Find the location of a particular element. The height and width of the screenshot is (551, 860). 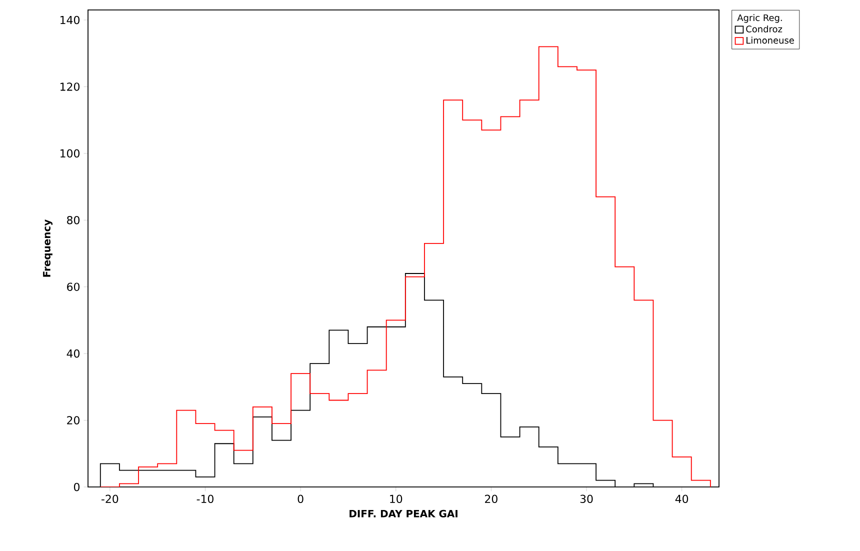

y-tick-label: 100 is located at coordinates (70, 153).